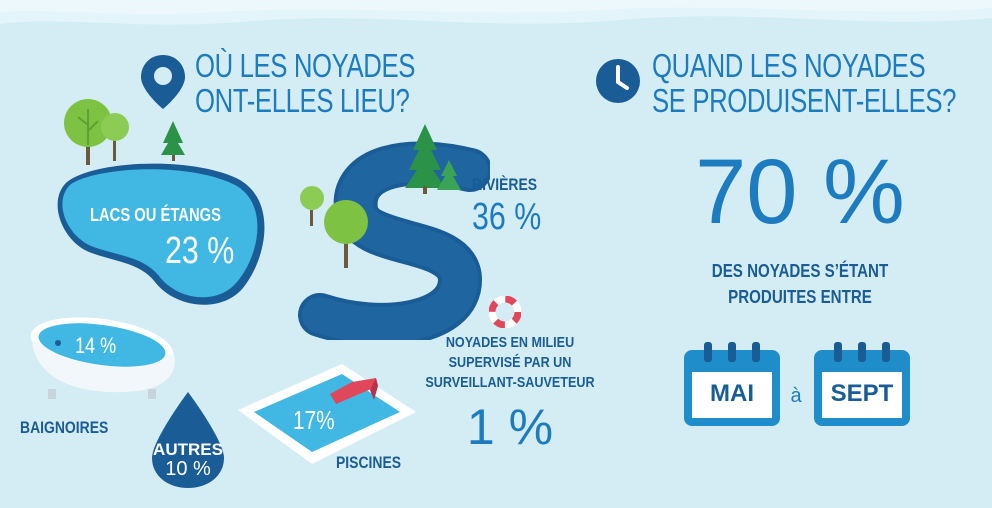 The width and height of the screenshot is (992, 508). I want to click on pools-value: 17%, so click(314, 420).